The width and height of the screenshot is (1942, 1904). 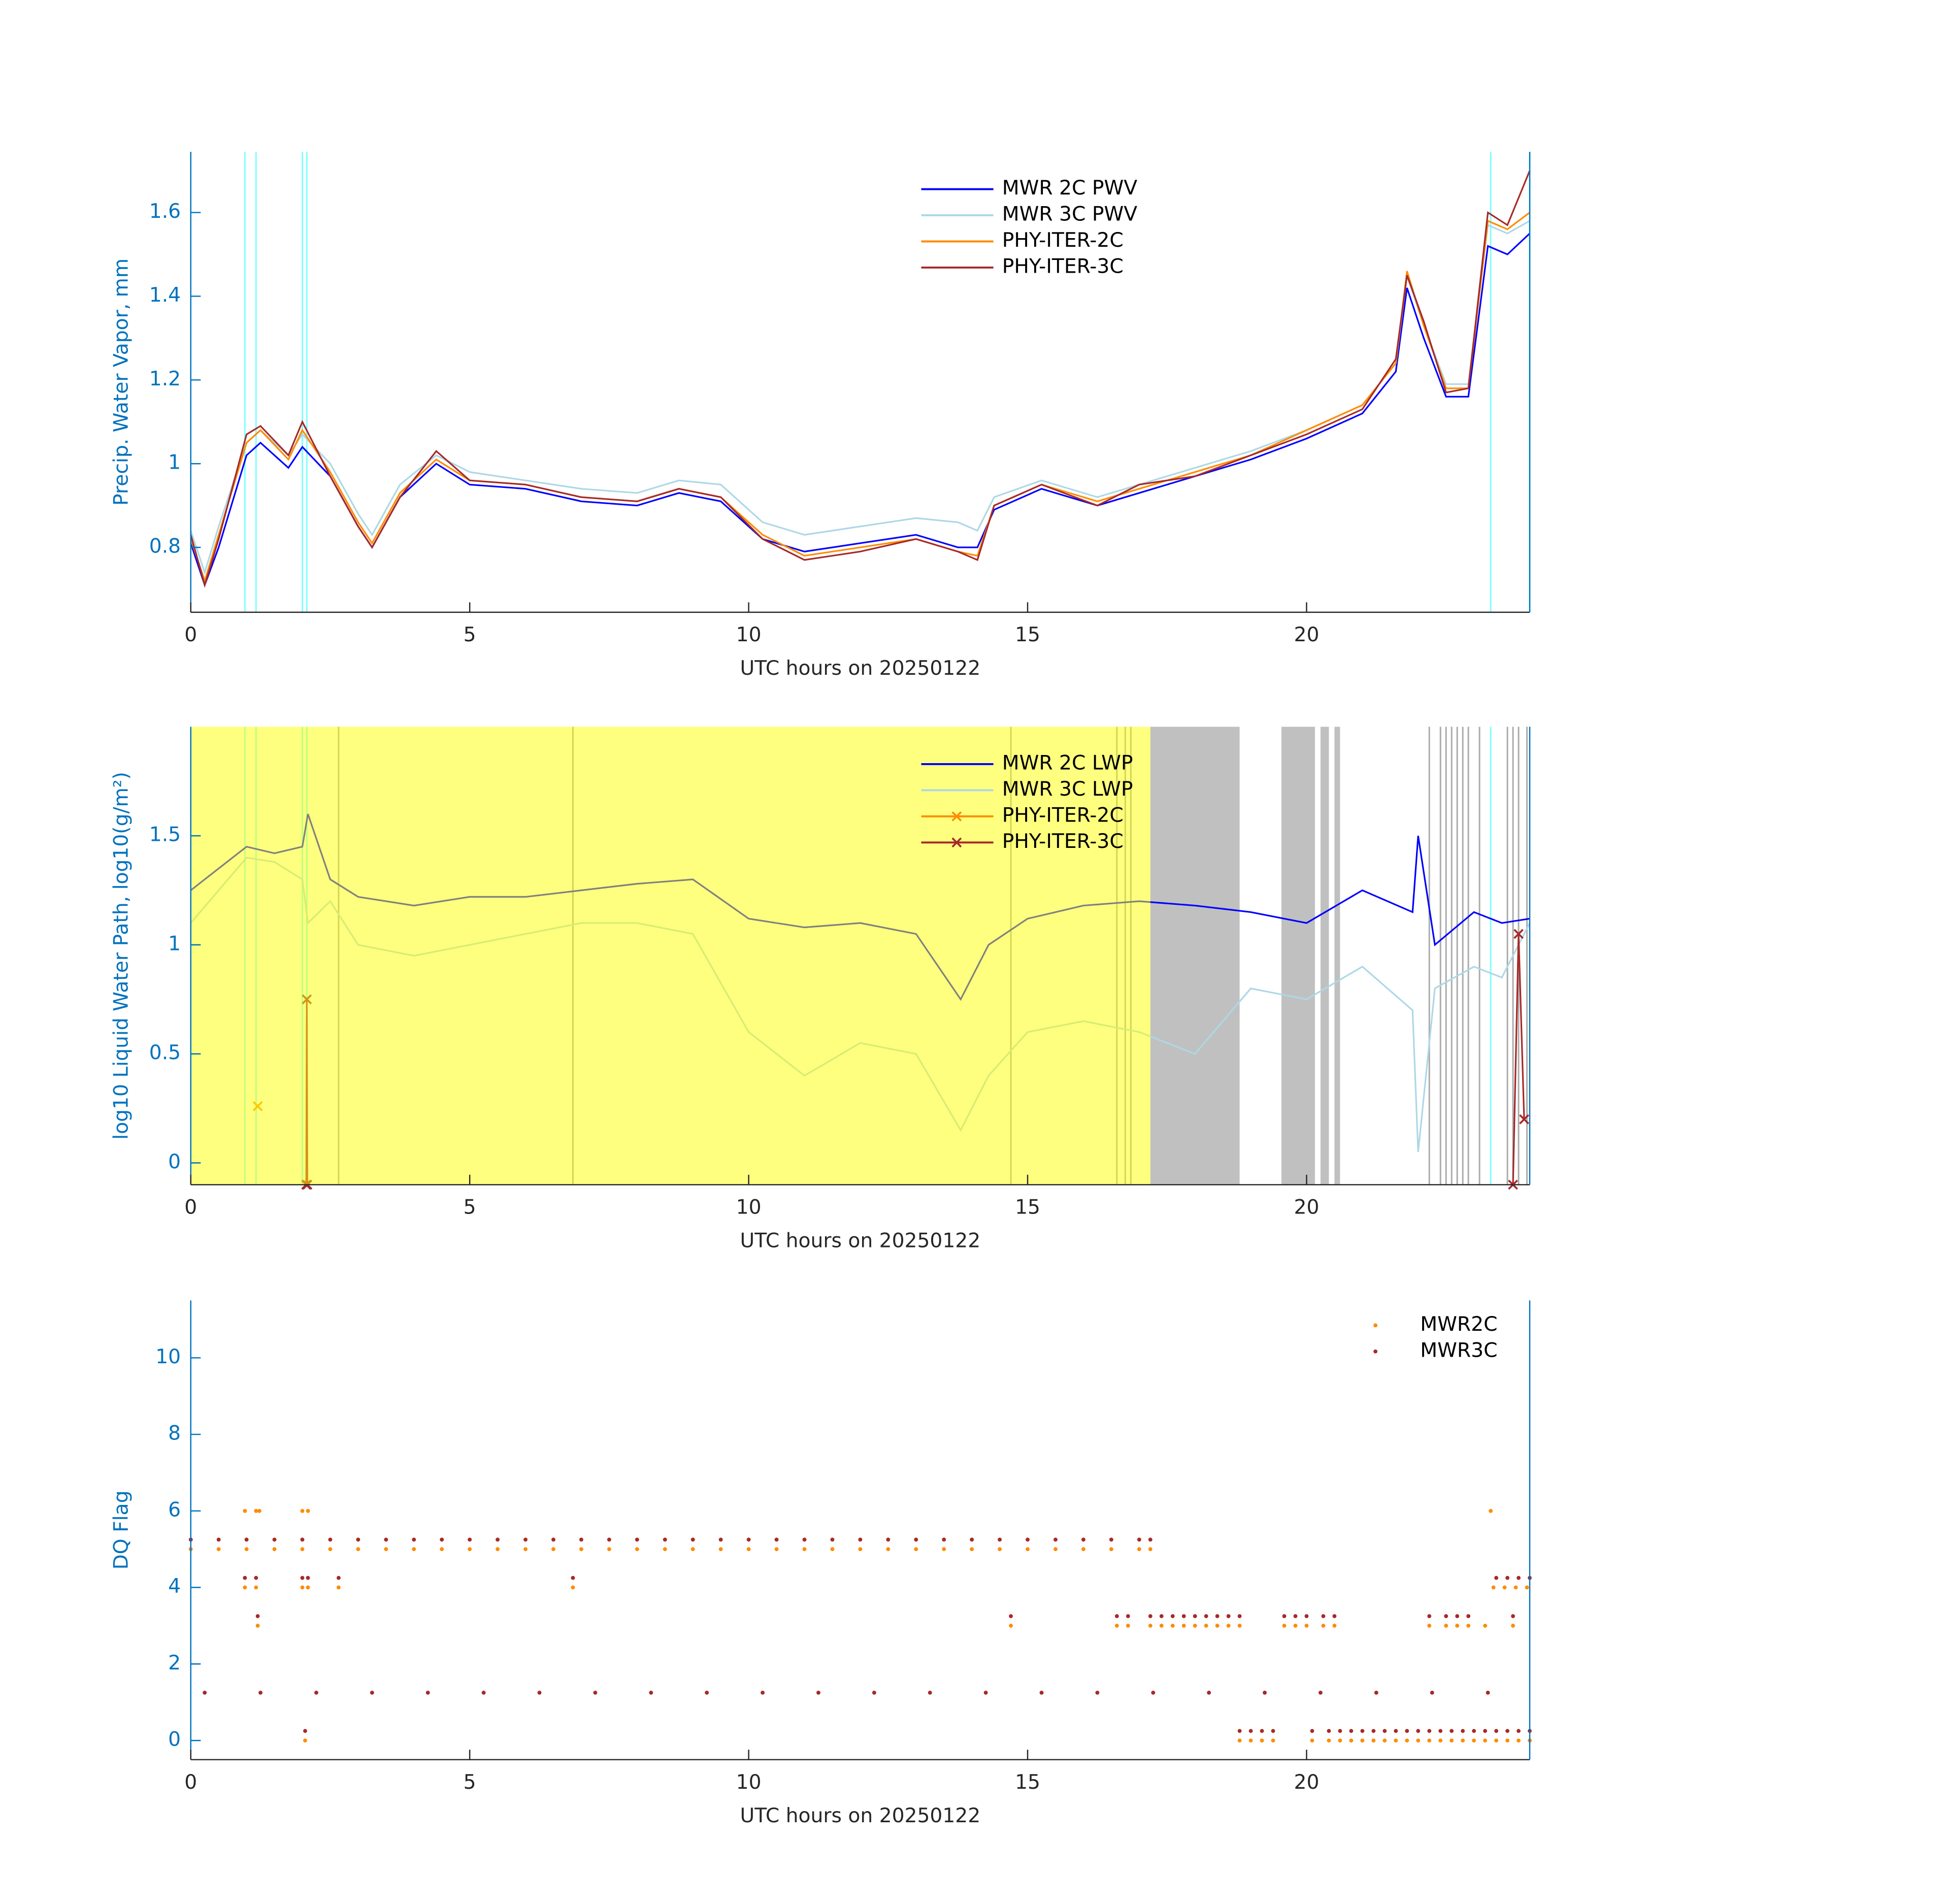 I want to click on x-tick-label: 0, so click(x=190, y=1207).